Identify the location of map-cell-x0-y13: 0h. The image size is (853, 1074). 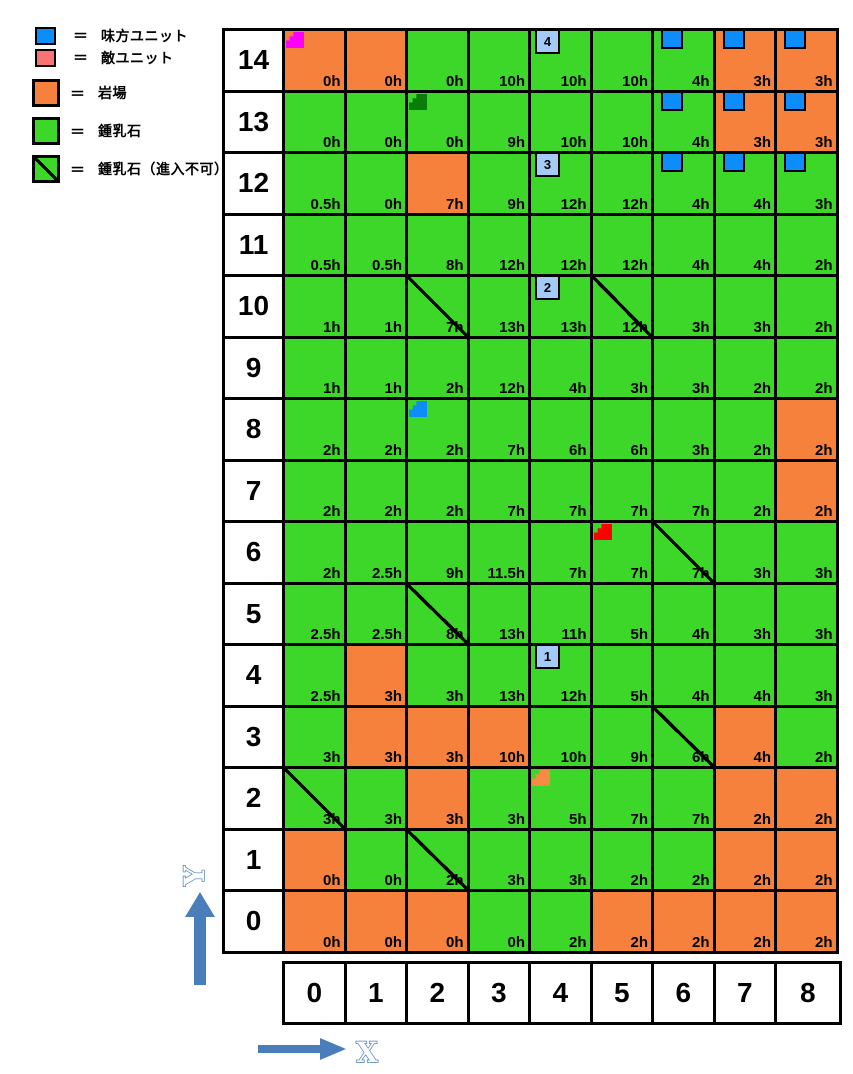
(316, 123).